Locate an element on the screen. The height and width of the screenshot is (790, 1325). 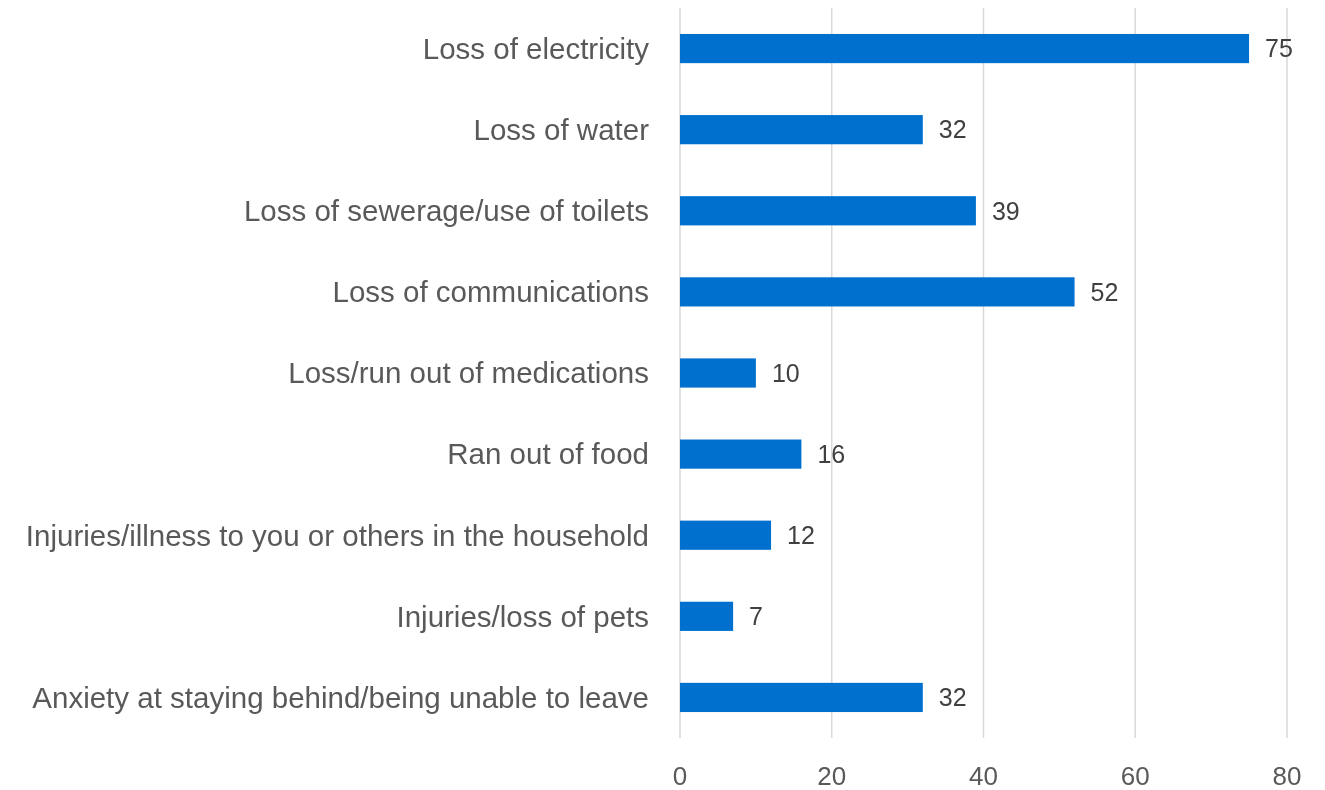
data-label: 16 is located at coordinates (831, 453).